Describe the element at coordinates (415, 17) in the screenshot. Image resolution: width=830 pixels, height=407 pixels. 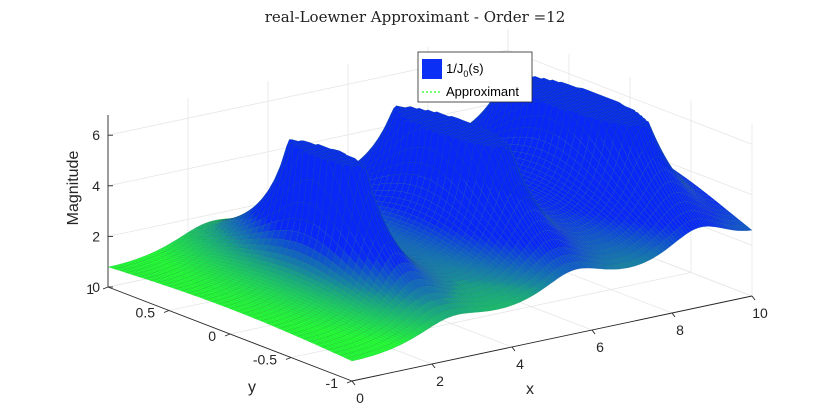
I see `chart-title: real-Loewner Approximant - Order =12` at that location.